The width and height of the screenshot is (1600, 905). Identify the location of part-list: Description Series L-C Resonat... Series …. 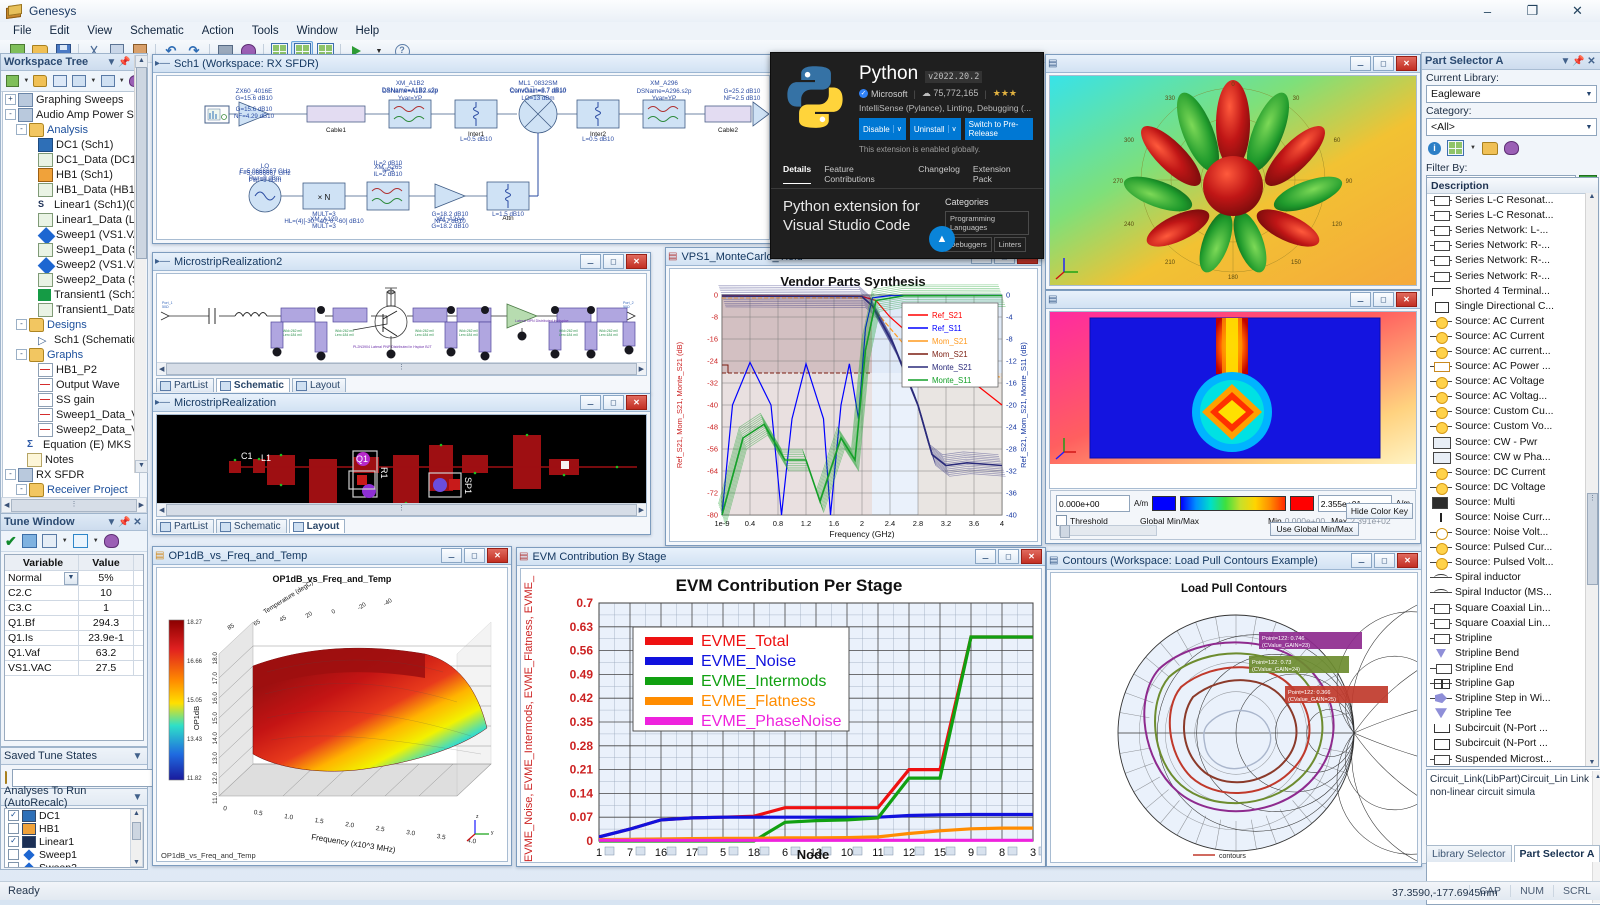
(1512, 472).